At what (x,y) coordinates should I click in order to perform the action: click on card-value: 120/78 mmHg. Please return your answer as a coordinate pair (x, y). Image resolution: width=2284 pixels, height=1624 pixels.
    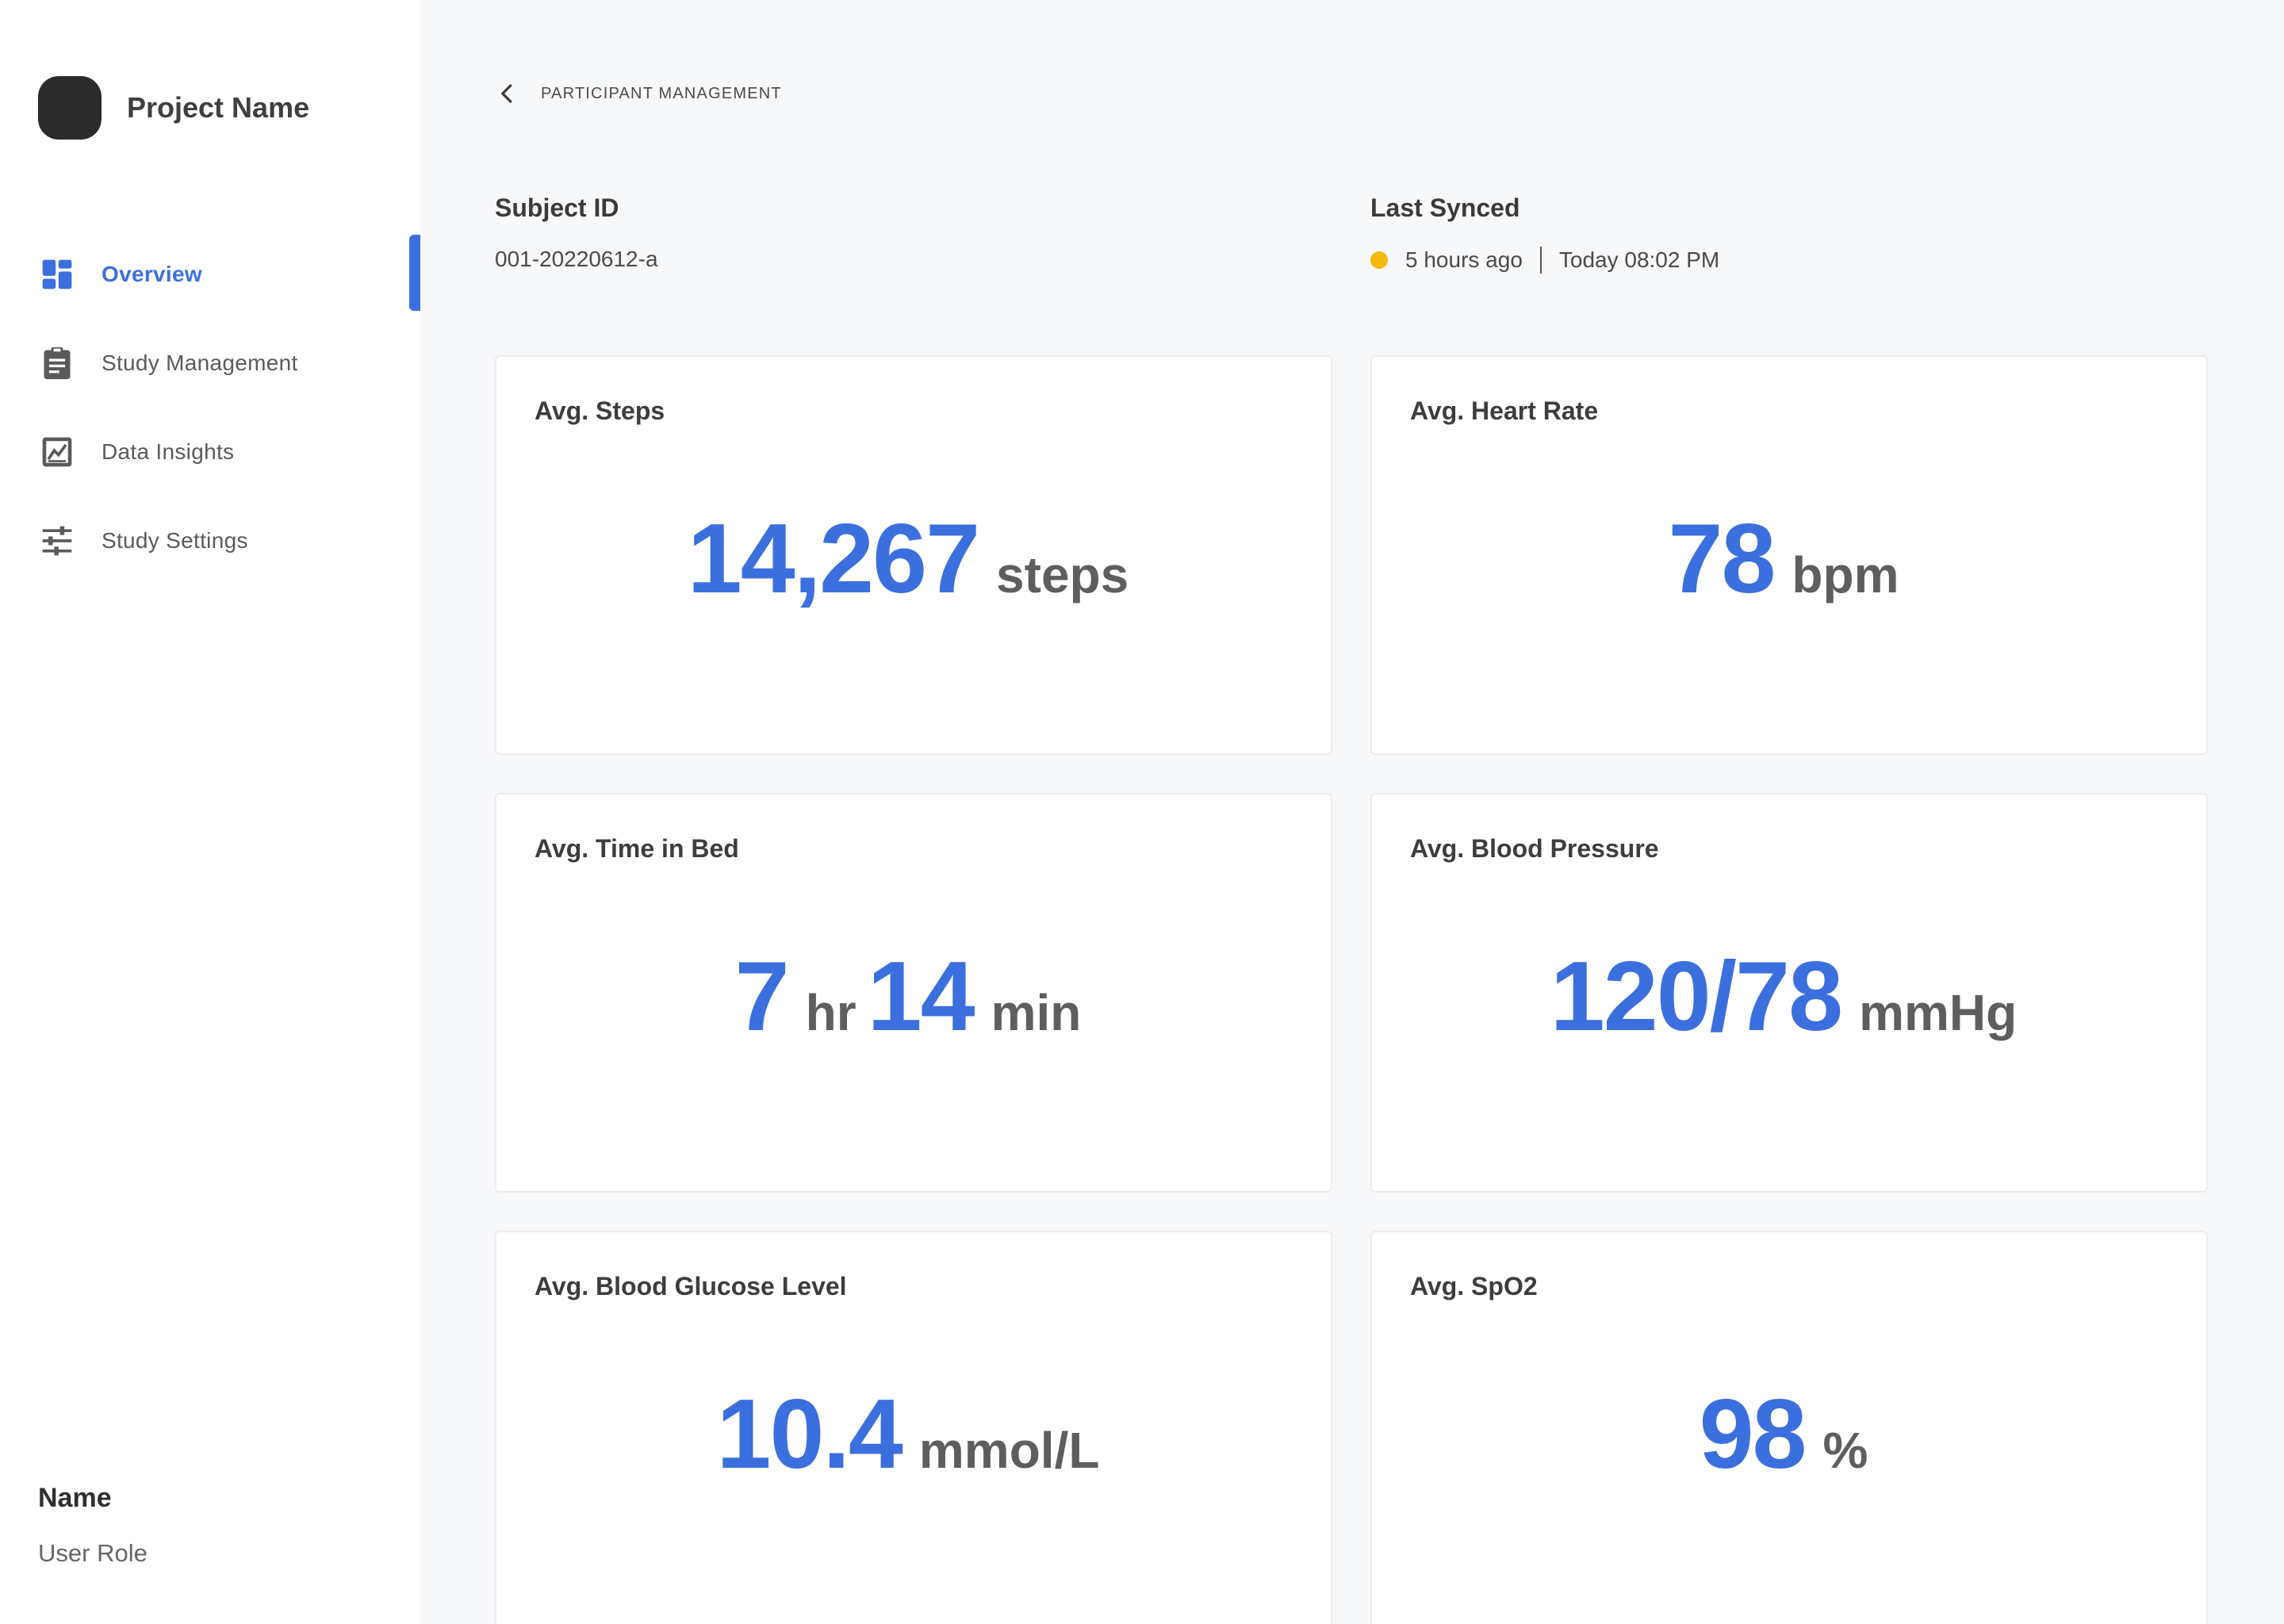
    Looking at the image, I should click on (1789, 996).